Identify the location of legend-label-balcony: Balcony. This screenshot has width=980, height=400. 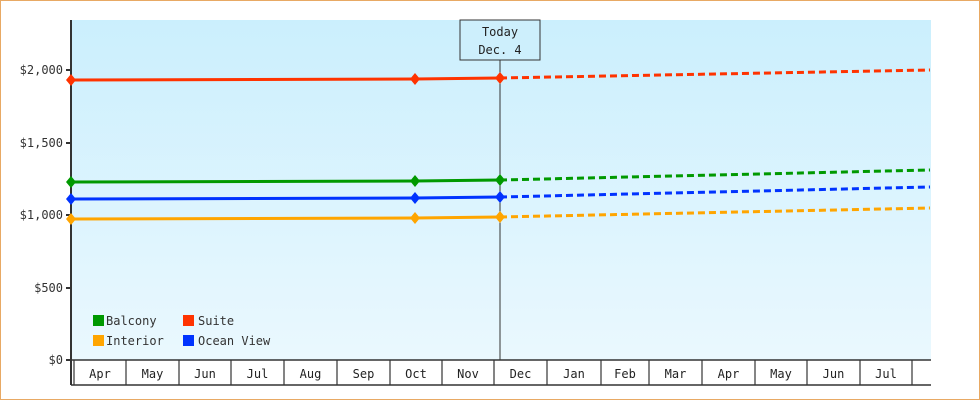
(131, 321).